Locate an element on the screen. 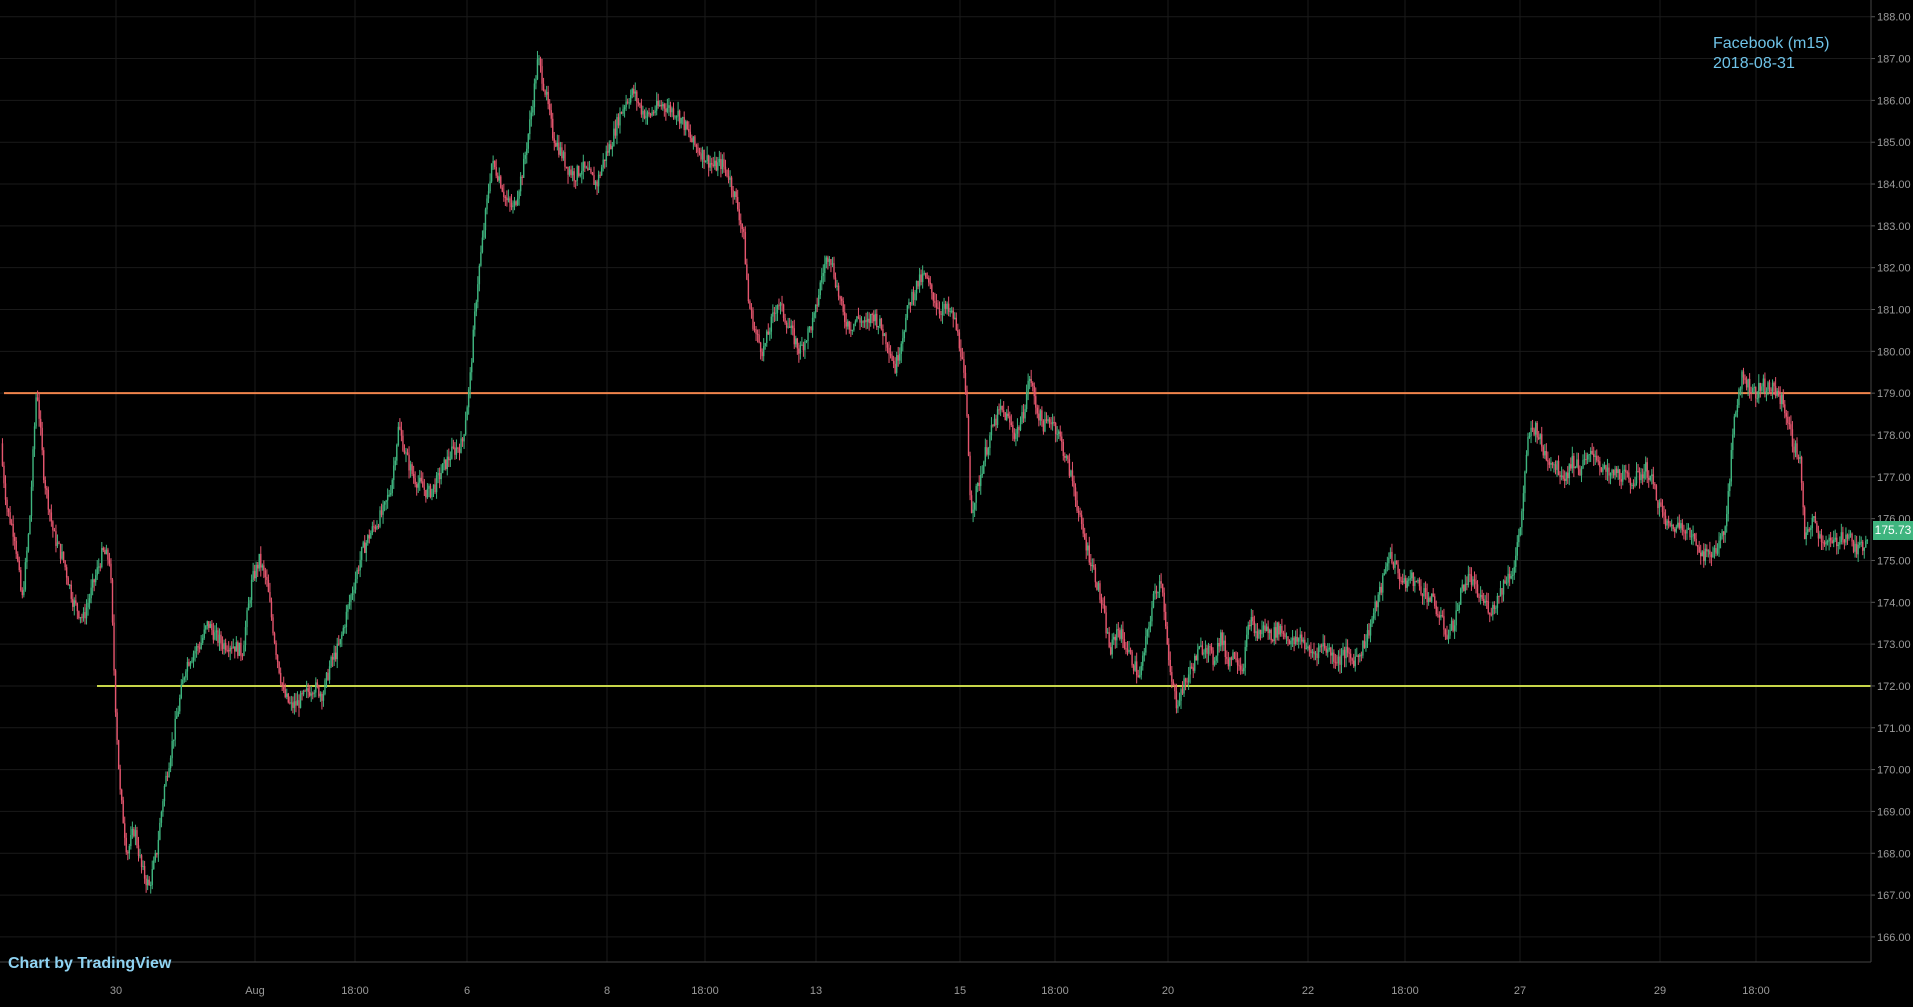 The image size is (1913, 1007). credit-brand: TradingView is located at coordinates (124, 963).